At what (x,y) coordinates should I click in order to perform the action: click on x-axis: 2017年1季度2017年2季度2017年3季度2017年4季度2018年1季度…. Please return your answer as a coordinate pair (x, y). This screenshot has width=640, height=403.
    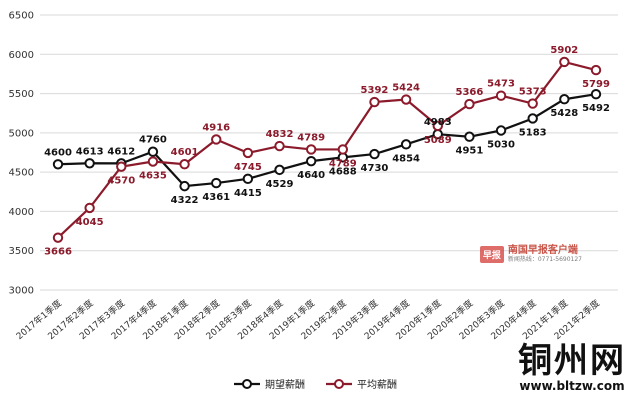
    Looking at the image, I should click on (308, 319).